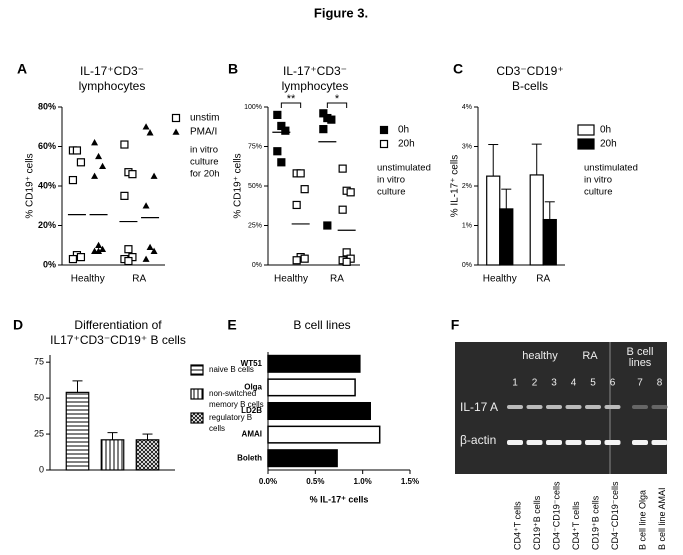  I want to click on chart-title: B cell lines, so click(321, 325).